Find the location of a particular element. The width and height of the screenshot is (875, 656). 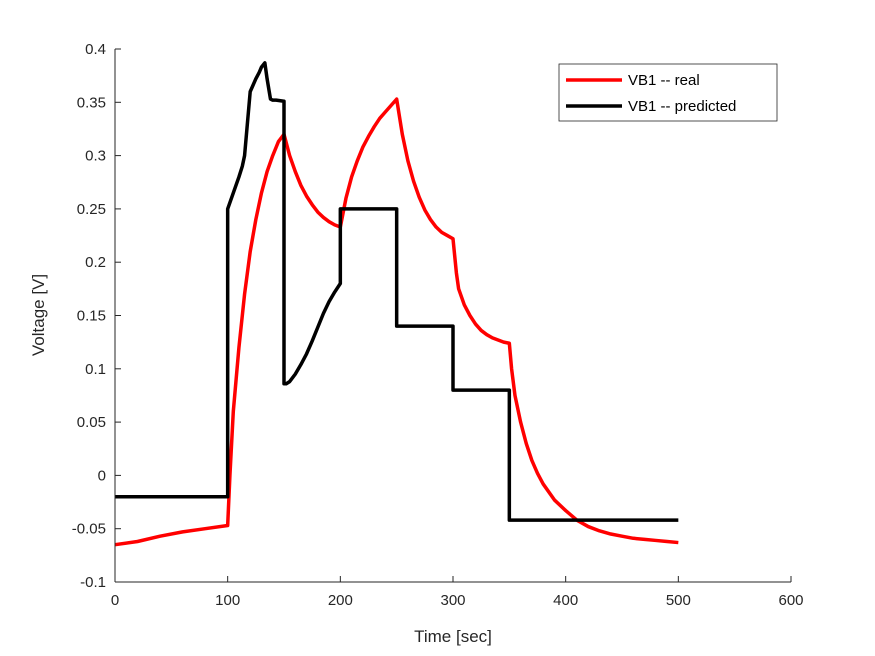

x-tick-label: 400 is located at coordinates (565, 600).